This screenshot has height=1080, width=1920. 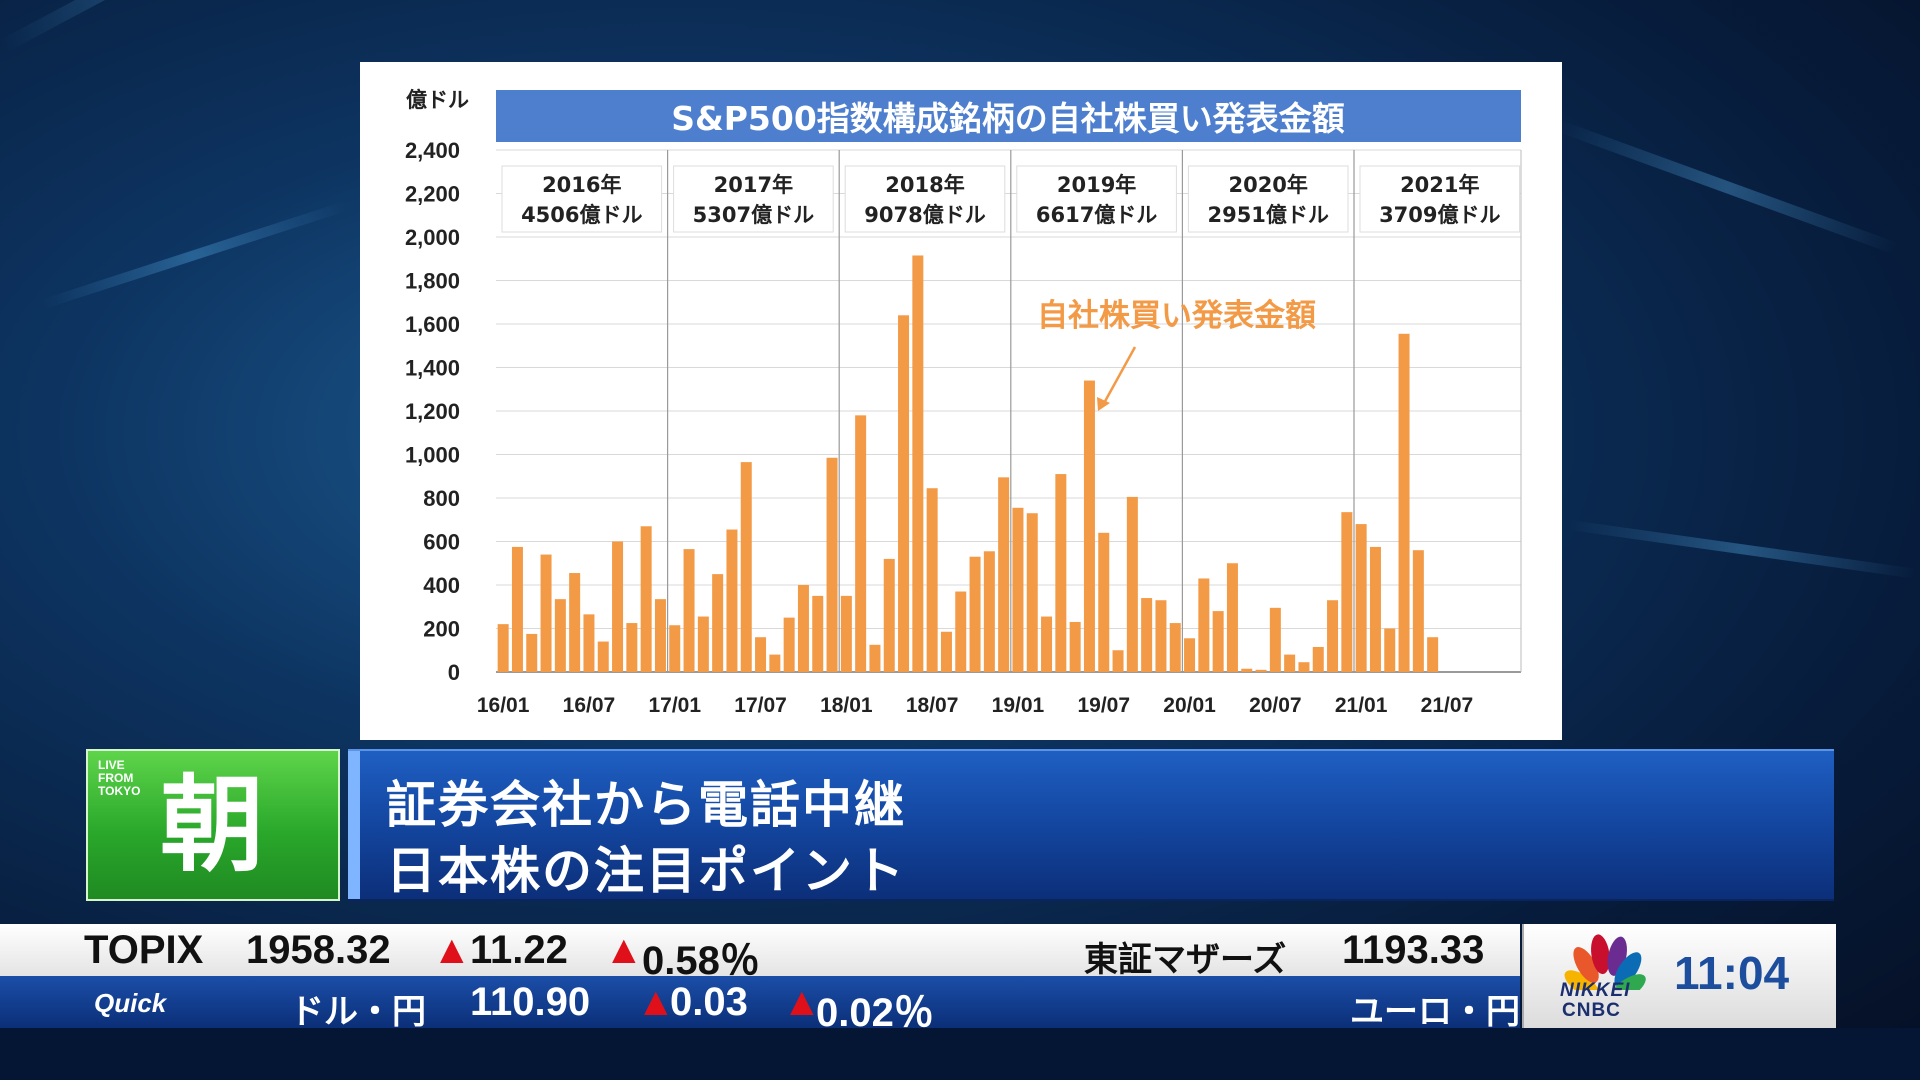 What do you see at coordinates (1119, 376) in the screenshot?
I see `annotation-arrow` at bounding box center [1119, 376].